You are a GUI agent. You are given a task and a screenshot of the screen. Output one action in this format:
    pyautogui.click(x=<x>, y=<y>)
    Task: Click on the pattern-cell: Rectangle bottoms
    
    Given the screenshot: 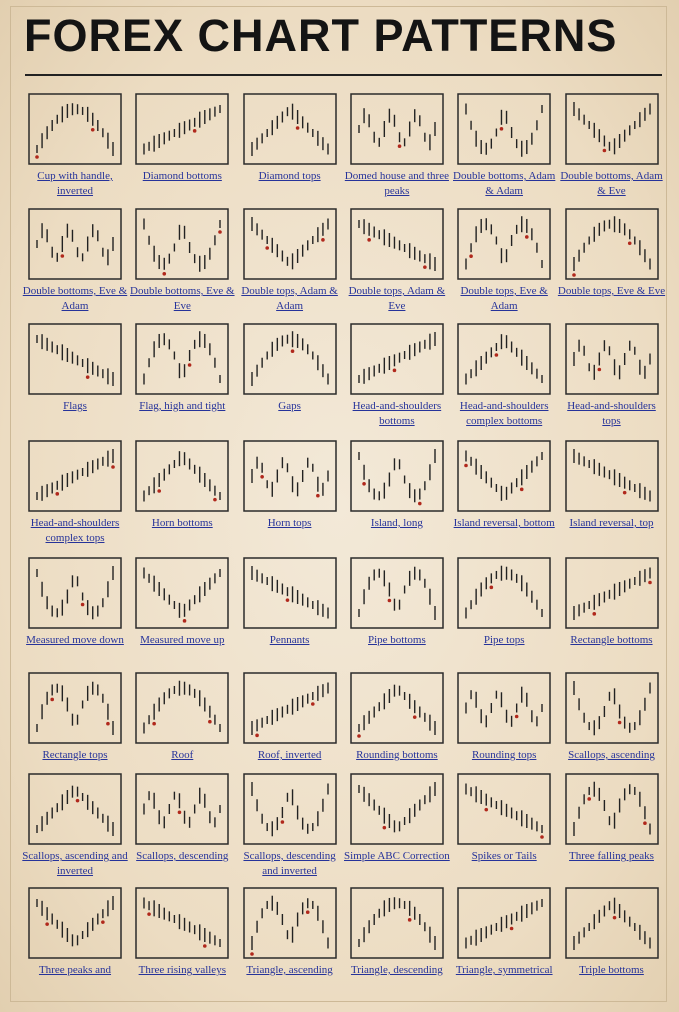 What is the action you would take?
    pyautogui.click(x=612, y=602)
    